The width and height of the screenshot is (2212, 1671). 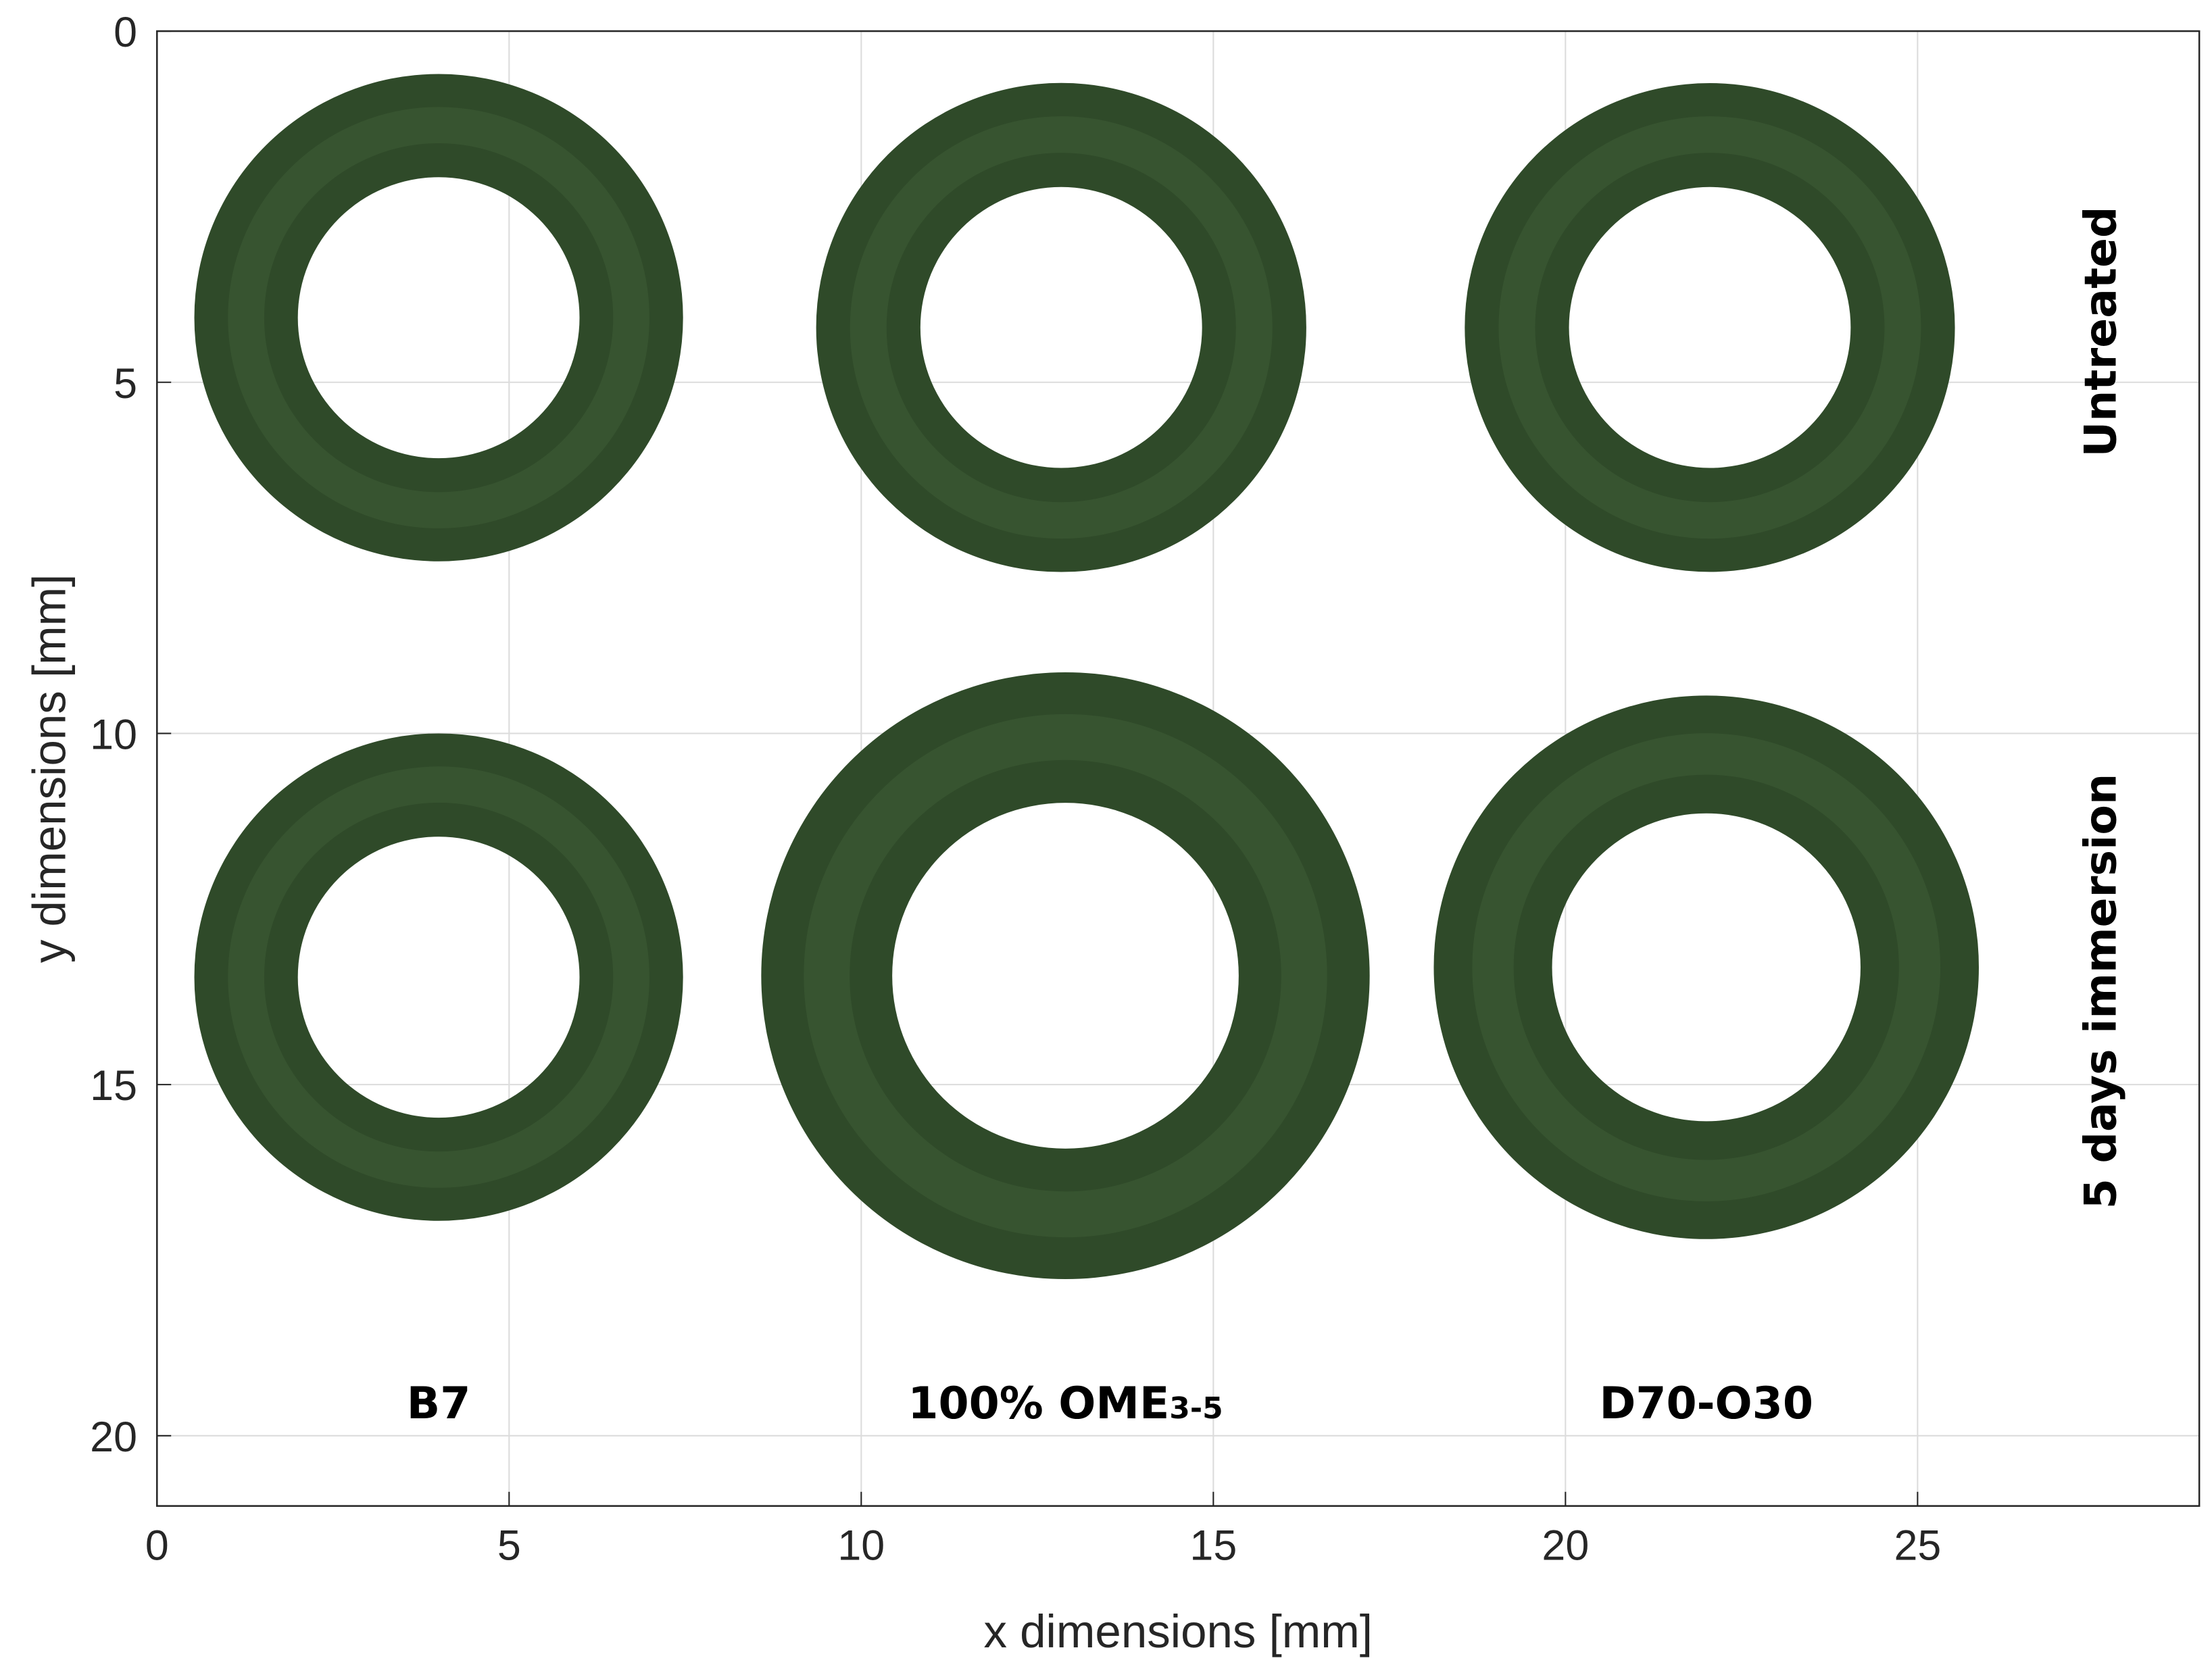 I want to click on column-label-text: B7, so click(x=439, y=1403).